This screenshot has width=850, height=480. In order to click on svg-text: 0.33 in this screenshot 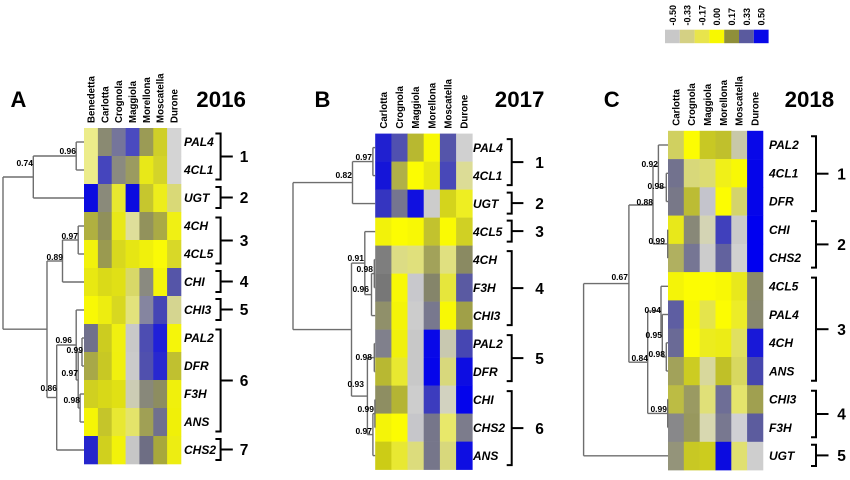, I will do `click(747, 17)`.